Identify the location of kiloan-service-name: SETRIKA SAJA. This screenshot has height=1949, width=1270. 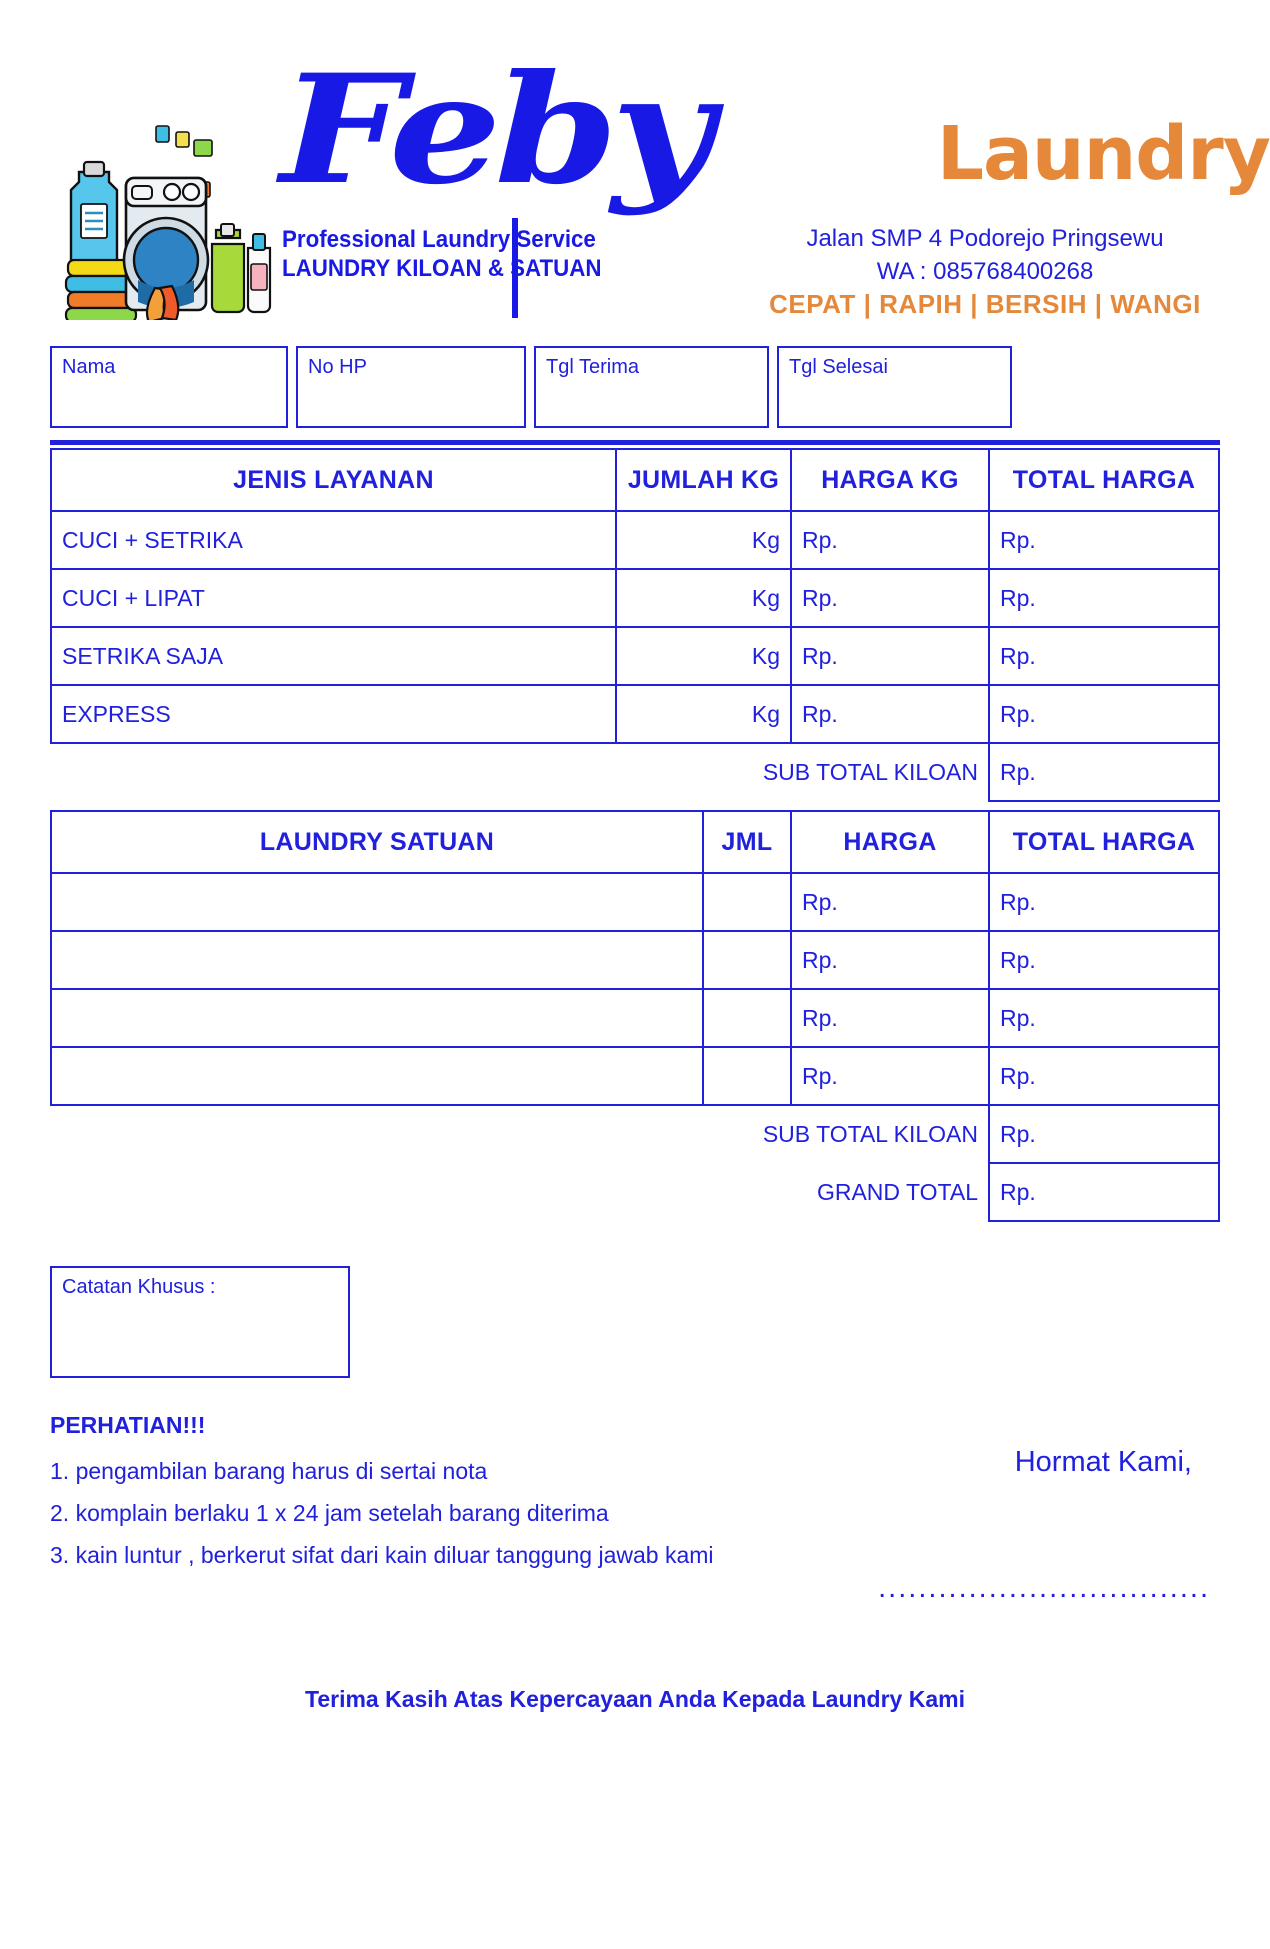
(333, 656).